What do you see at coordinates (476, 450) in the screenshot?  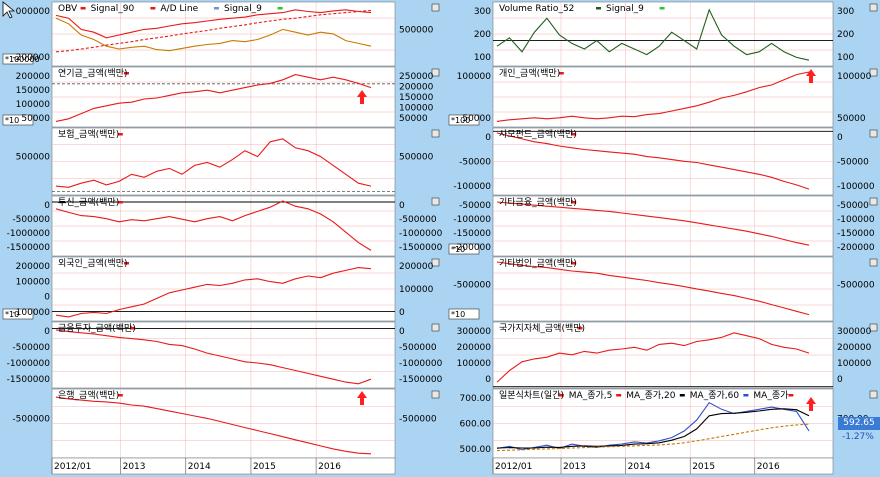 I see `ytick-left-price: 500.00` at bounding box center [476, 450].